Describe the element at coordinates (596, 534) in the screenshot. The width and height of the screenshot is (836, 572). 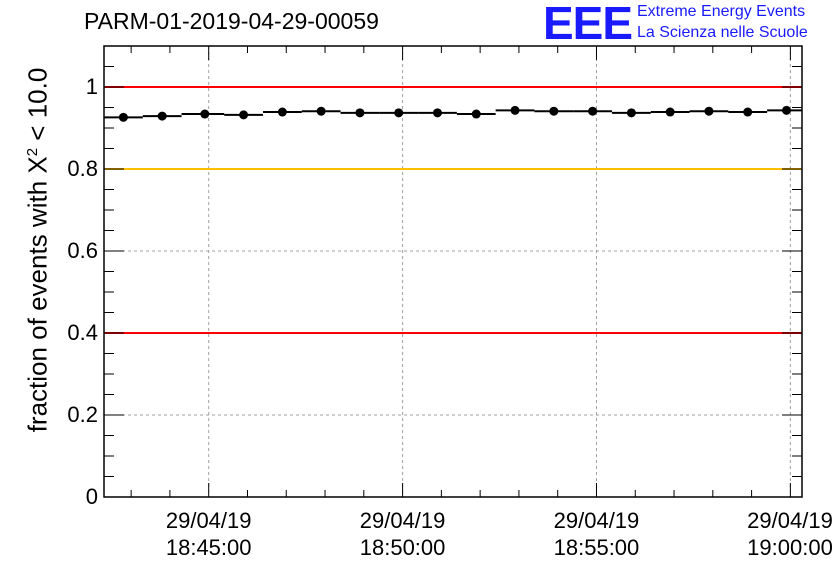
I see `x-tick-label: 29/04/19 18:55:00` at that location.